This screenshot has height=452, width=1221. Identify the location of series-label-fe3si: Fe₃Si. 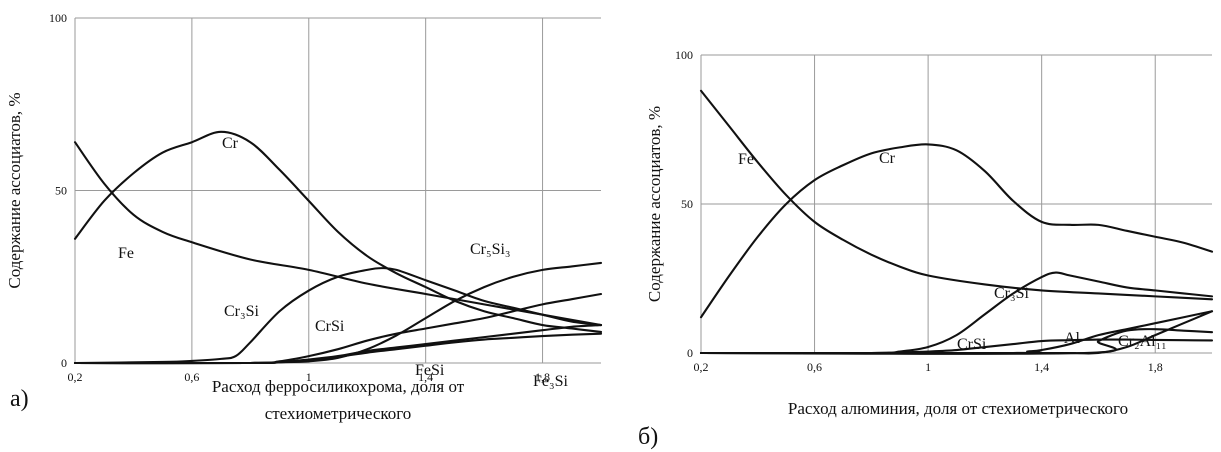
(550, 381).